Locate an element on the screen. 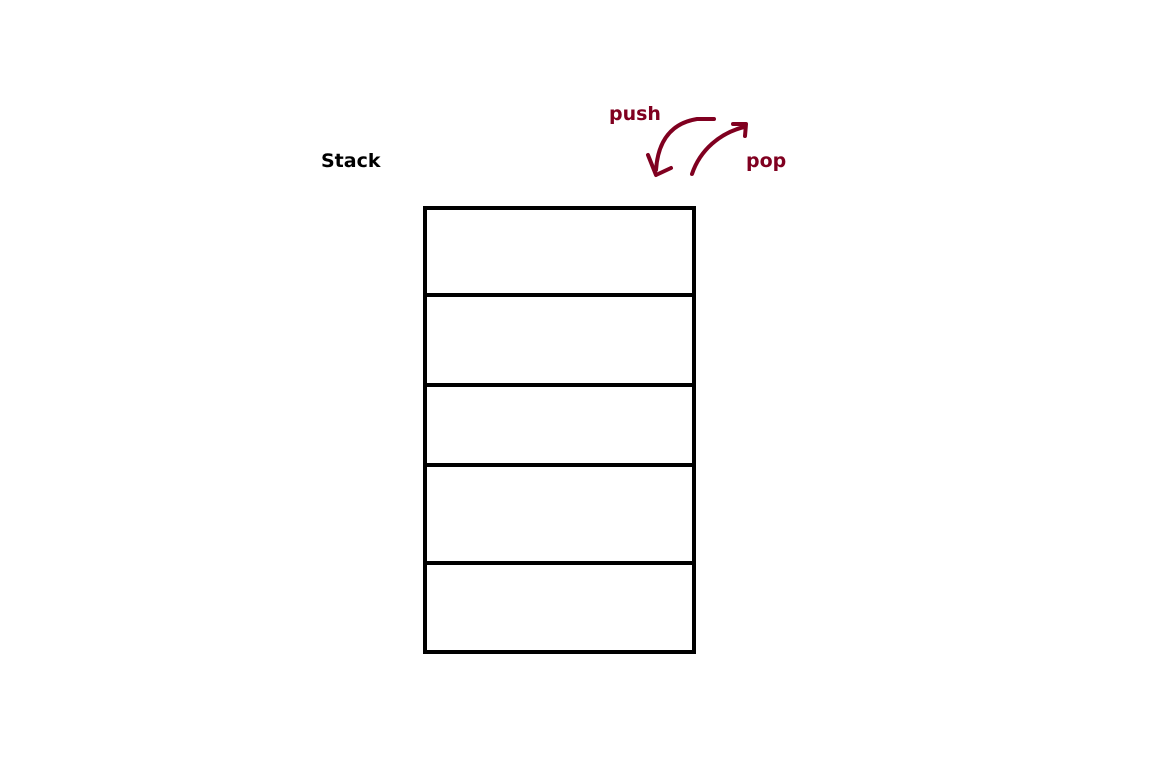 The height and width of the screenshot is (773, 1155). pop-arrowhead-icon is located at coordinates (739, 130).